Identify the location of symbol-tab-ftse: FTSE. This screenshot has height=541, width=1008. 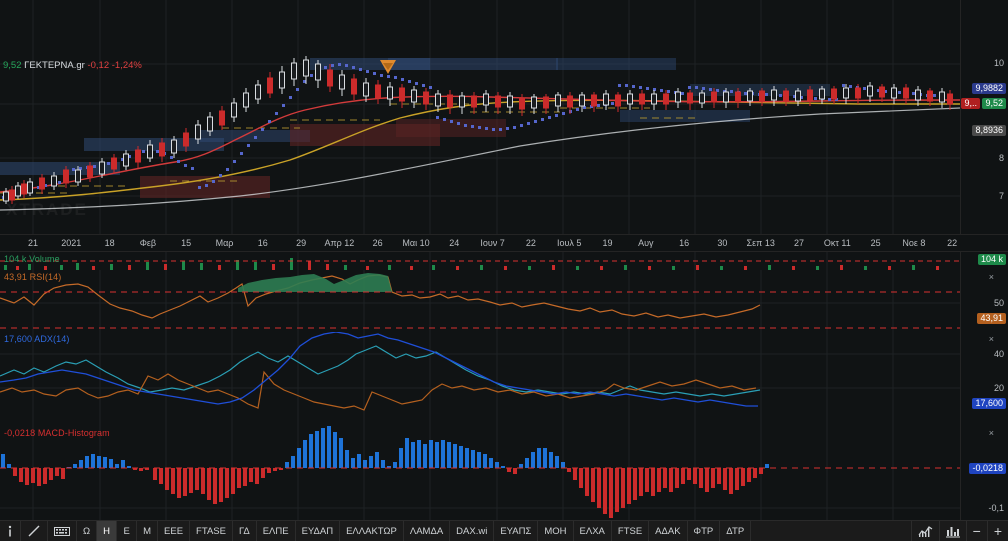
(631, 531).